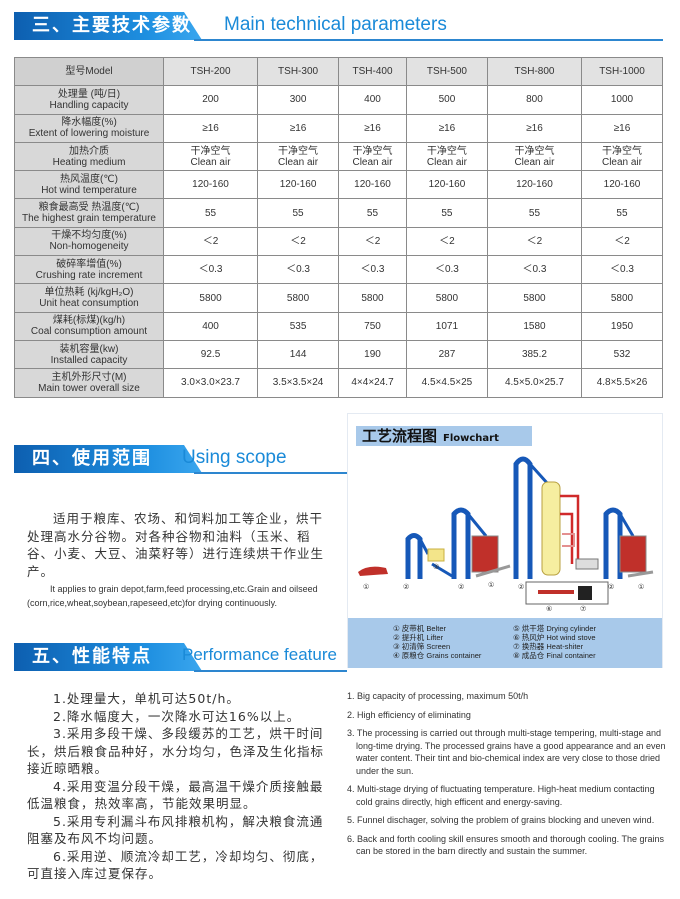  What do you see at coordinates (89, 94) in the screenshot?
I see `row-label-cn: 处理量 (吨/日)` at bounding box center [89, 94].